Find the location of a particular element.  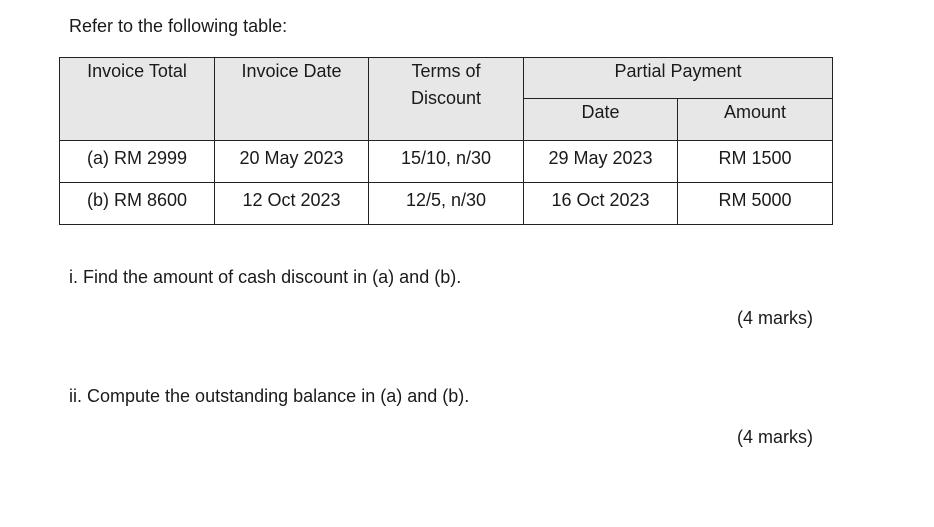

header-terms-line1: Terms of is located at coordinates (446, 71).